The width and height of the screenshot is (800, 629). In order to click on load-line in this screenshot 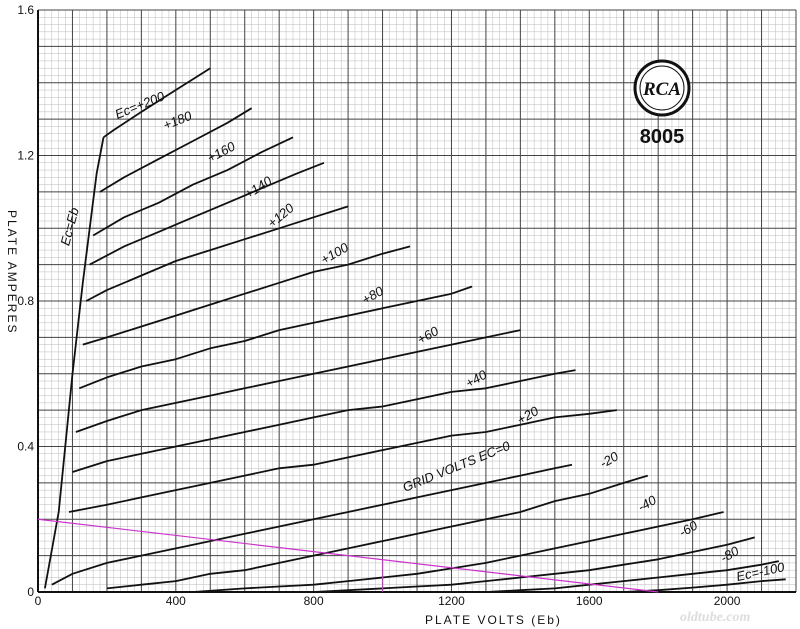, I will do `click(348, 555)`.